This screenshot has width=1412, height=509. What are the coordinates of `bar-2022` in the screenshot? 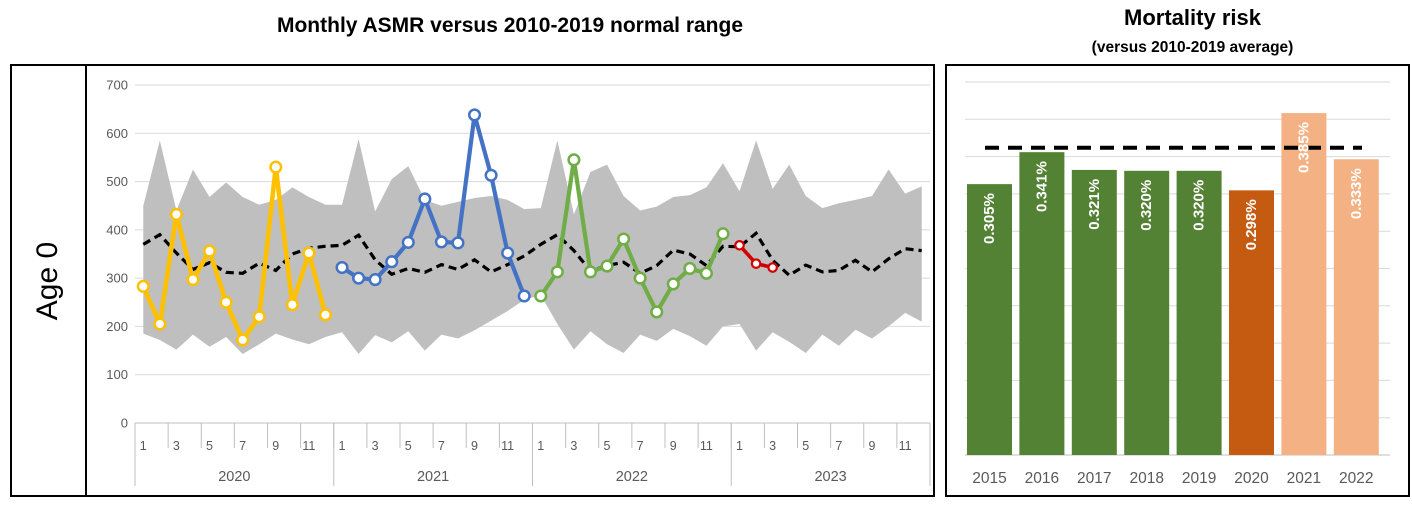 It's located at (1356, 307).